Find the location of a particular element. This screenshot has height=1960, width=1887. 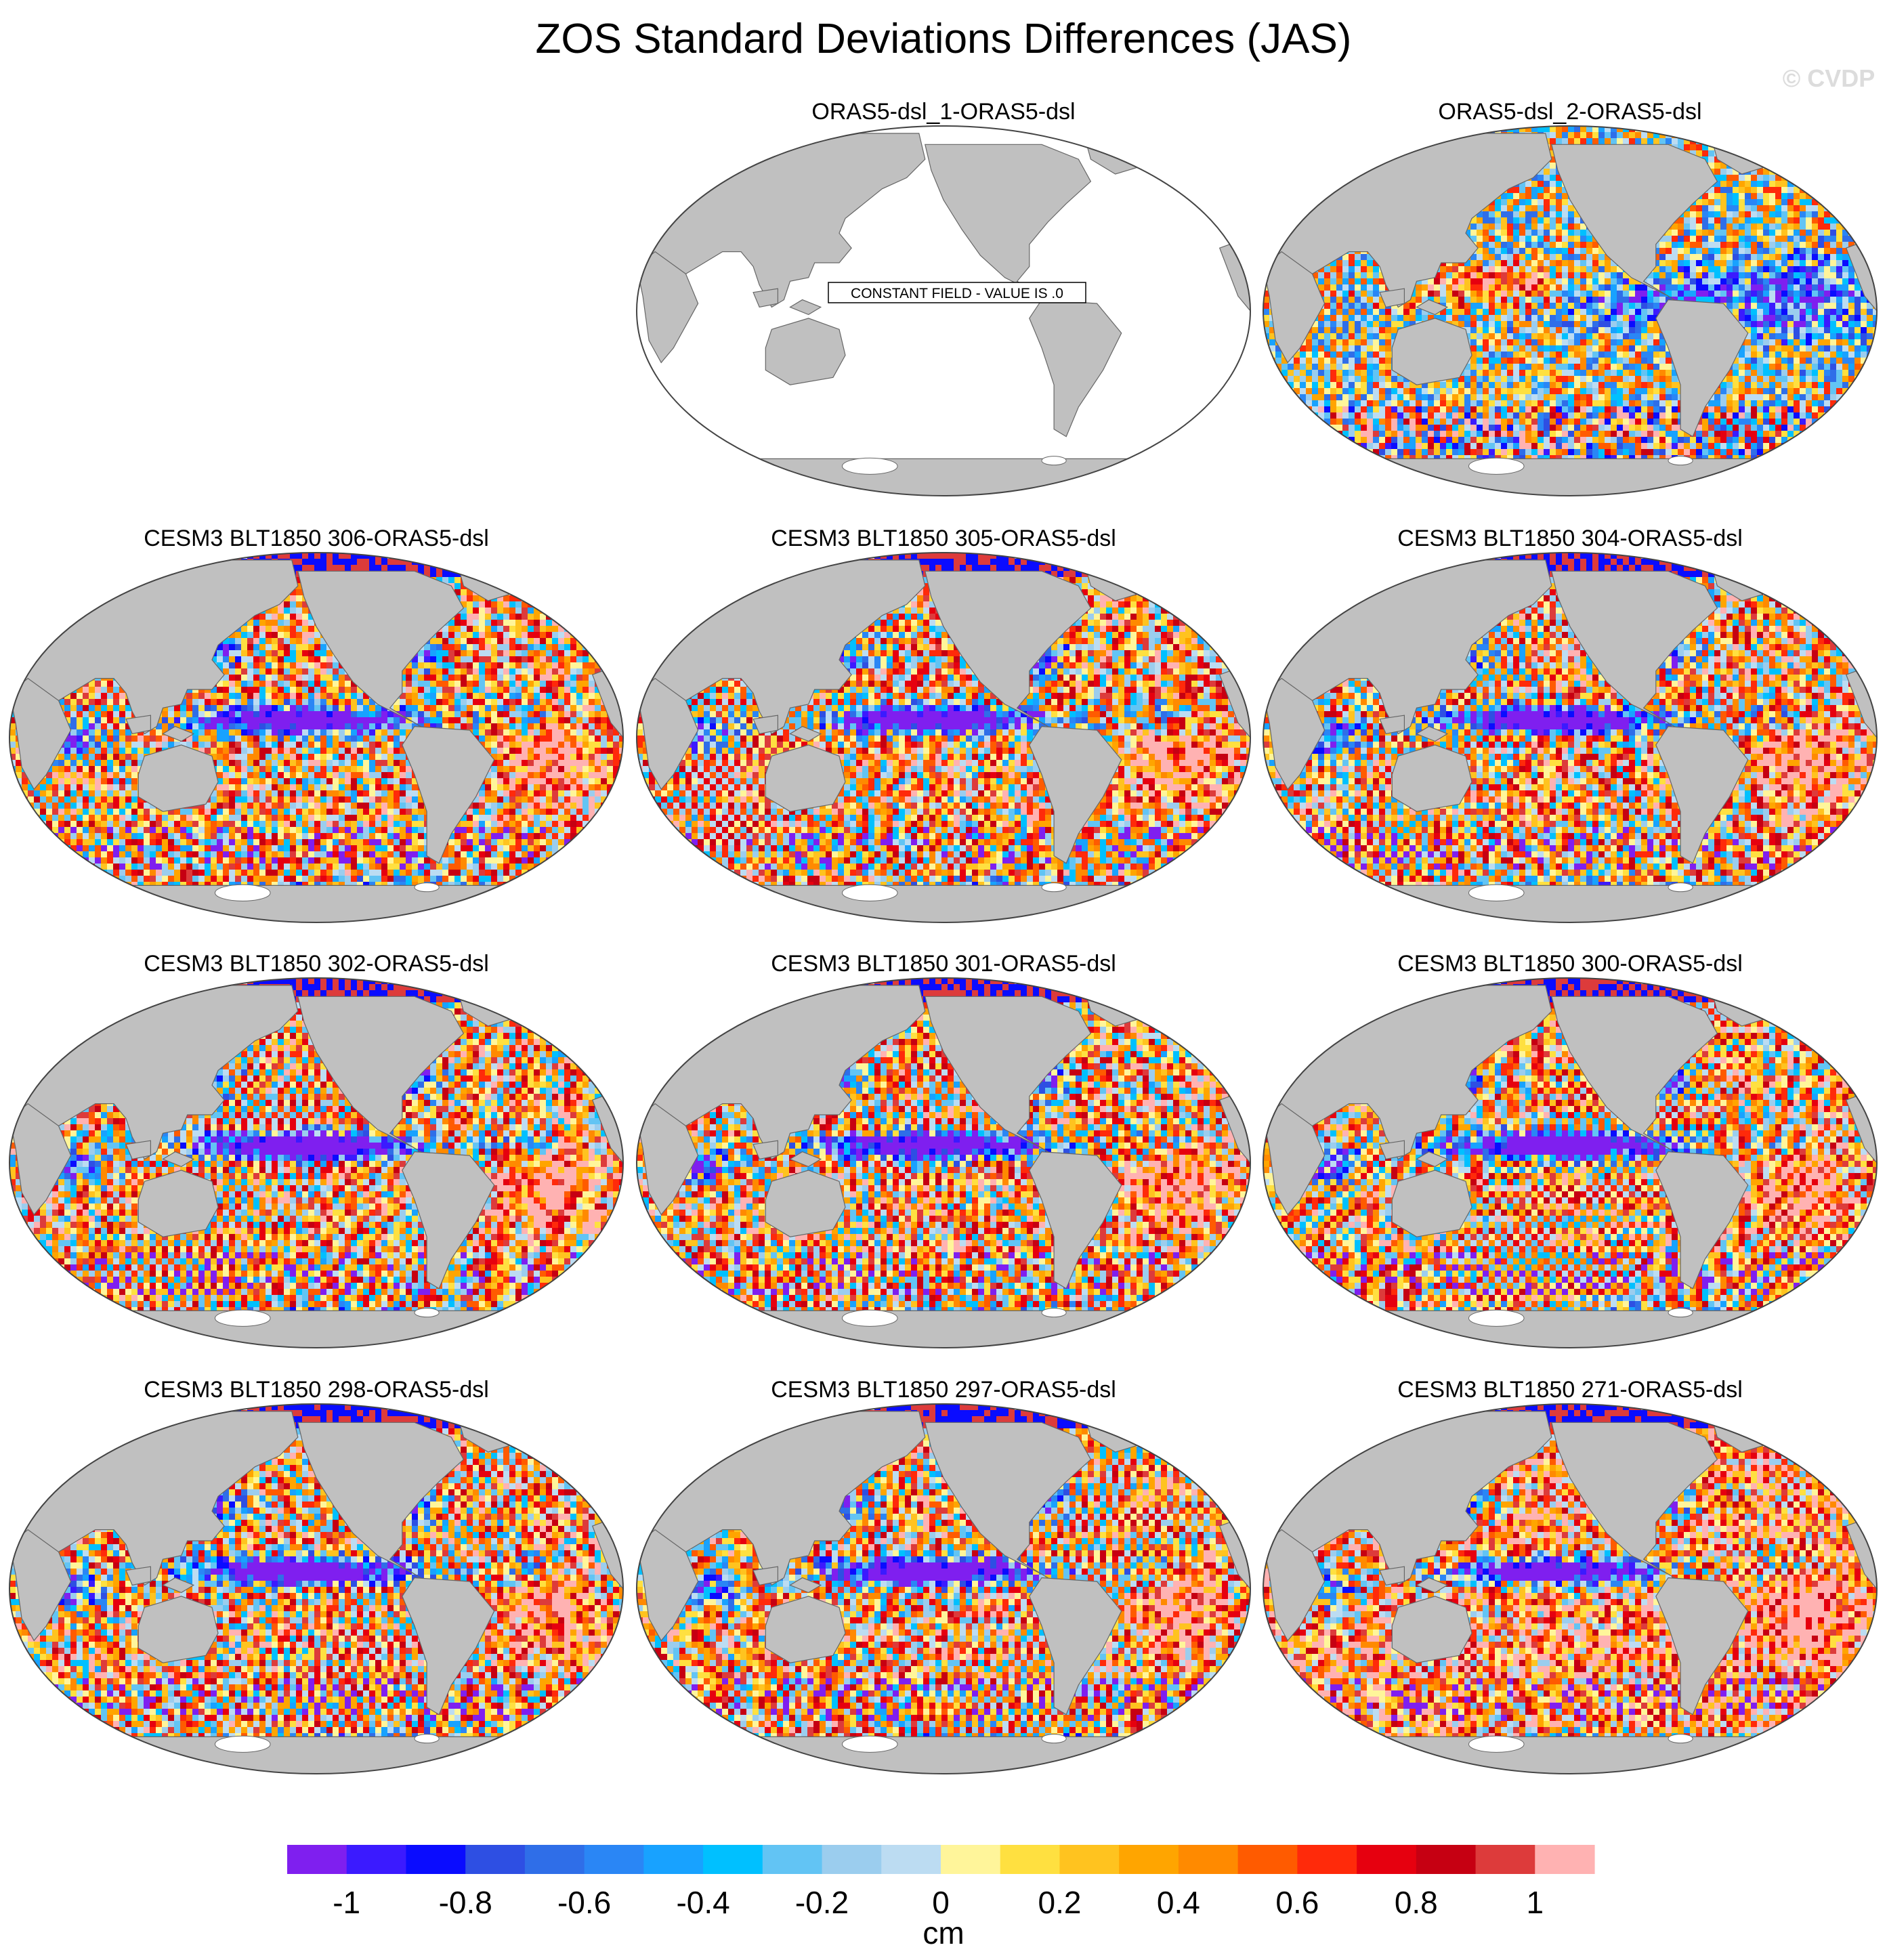

colorbar-tick-label: 0.2 is located at coordinates (1060, 1902).